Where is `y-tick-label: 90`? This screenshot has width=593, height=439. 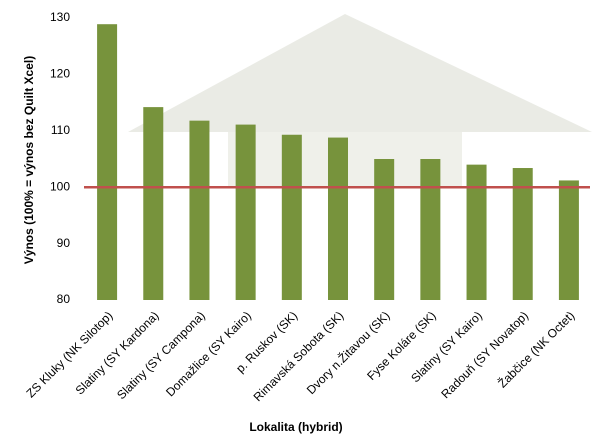
y-tick-label: 90 is located at coordinates (64, 243).